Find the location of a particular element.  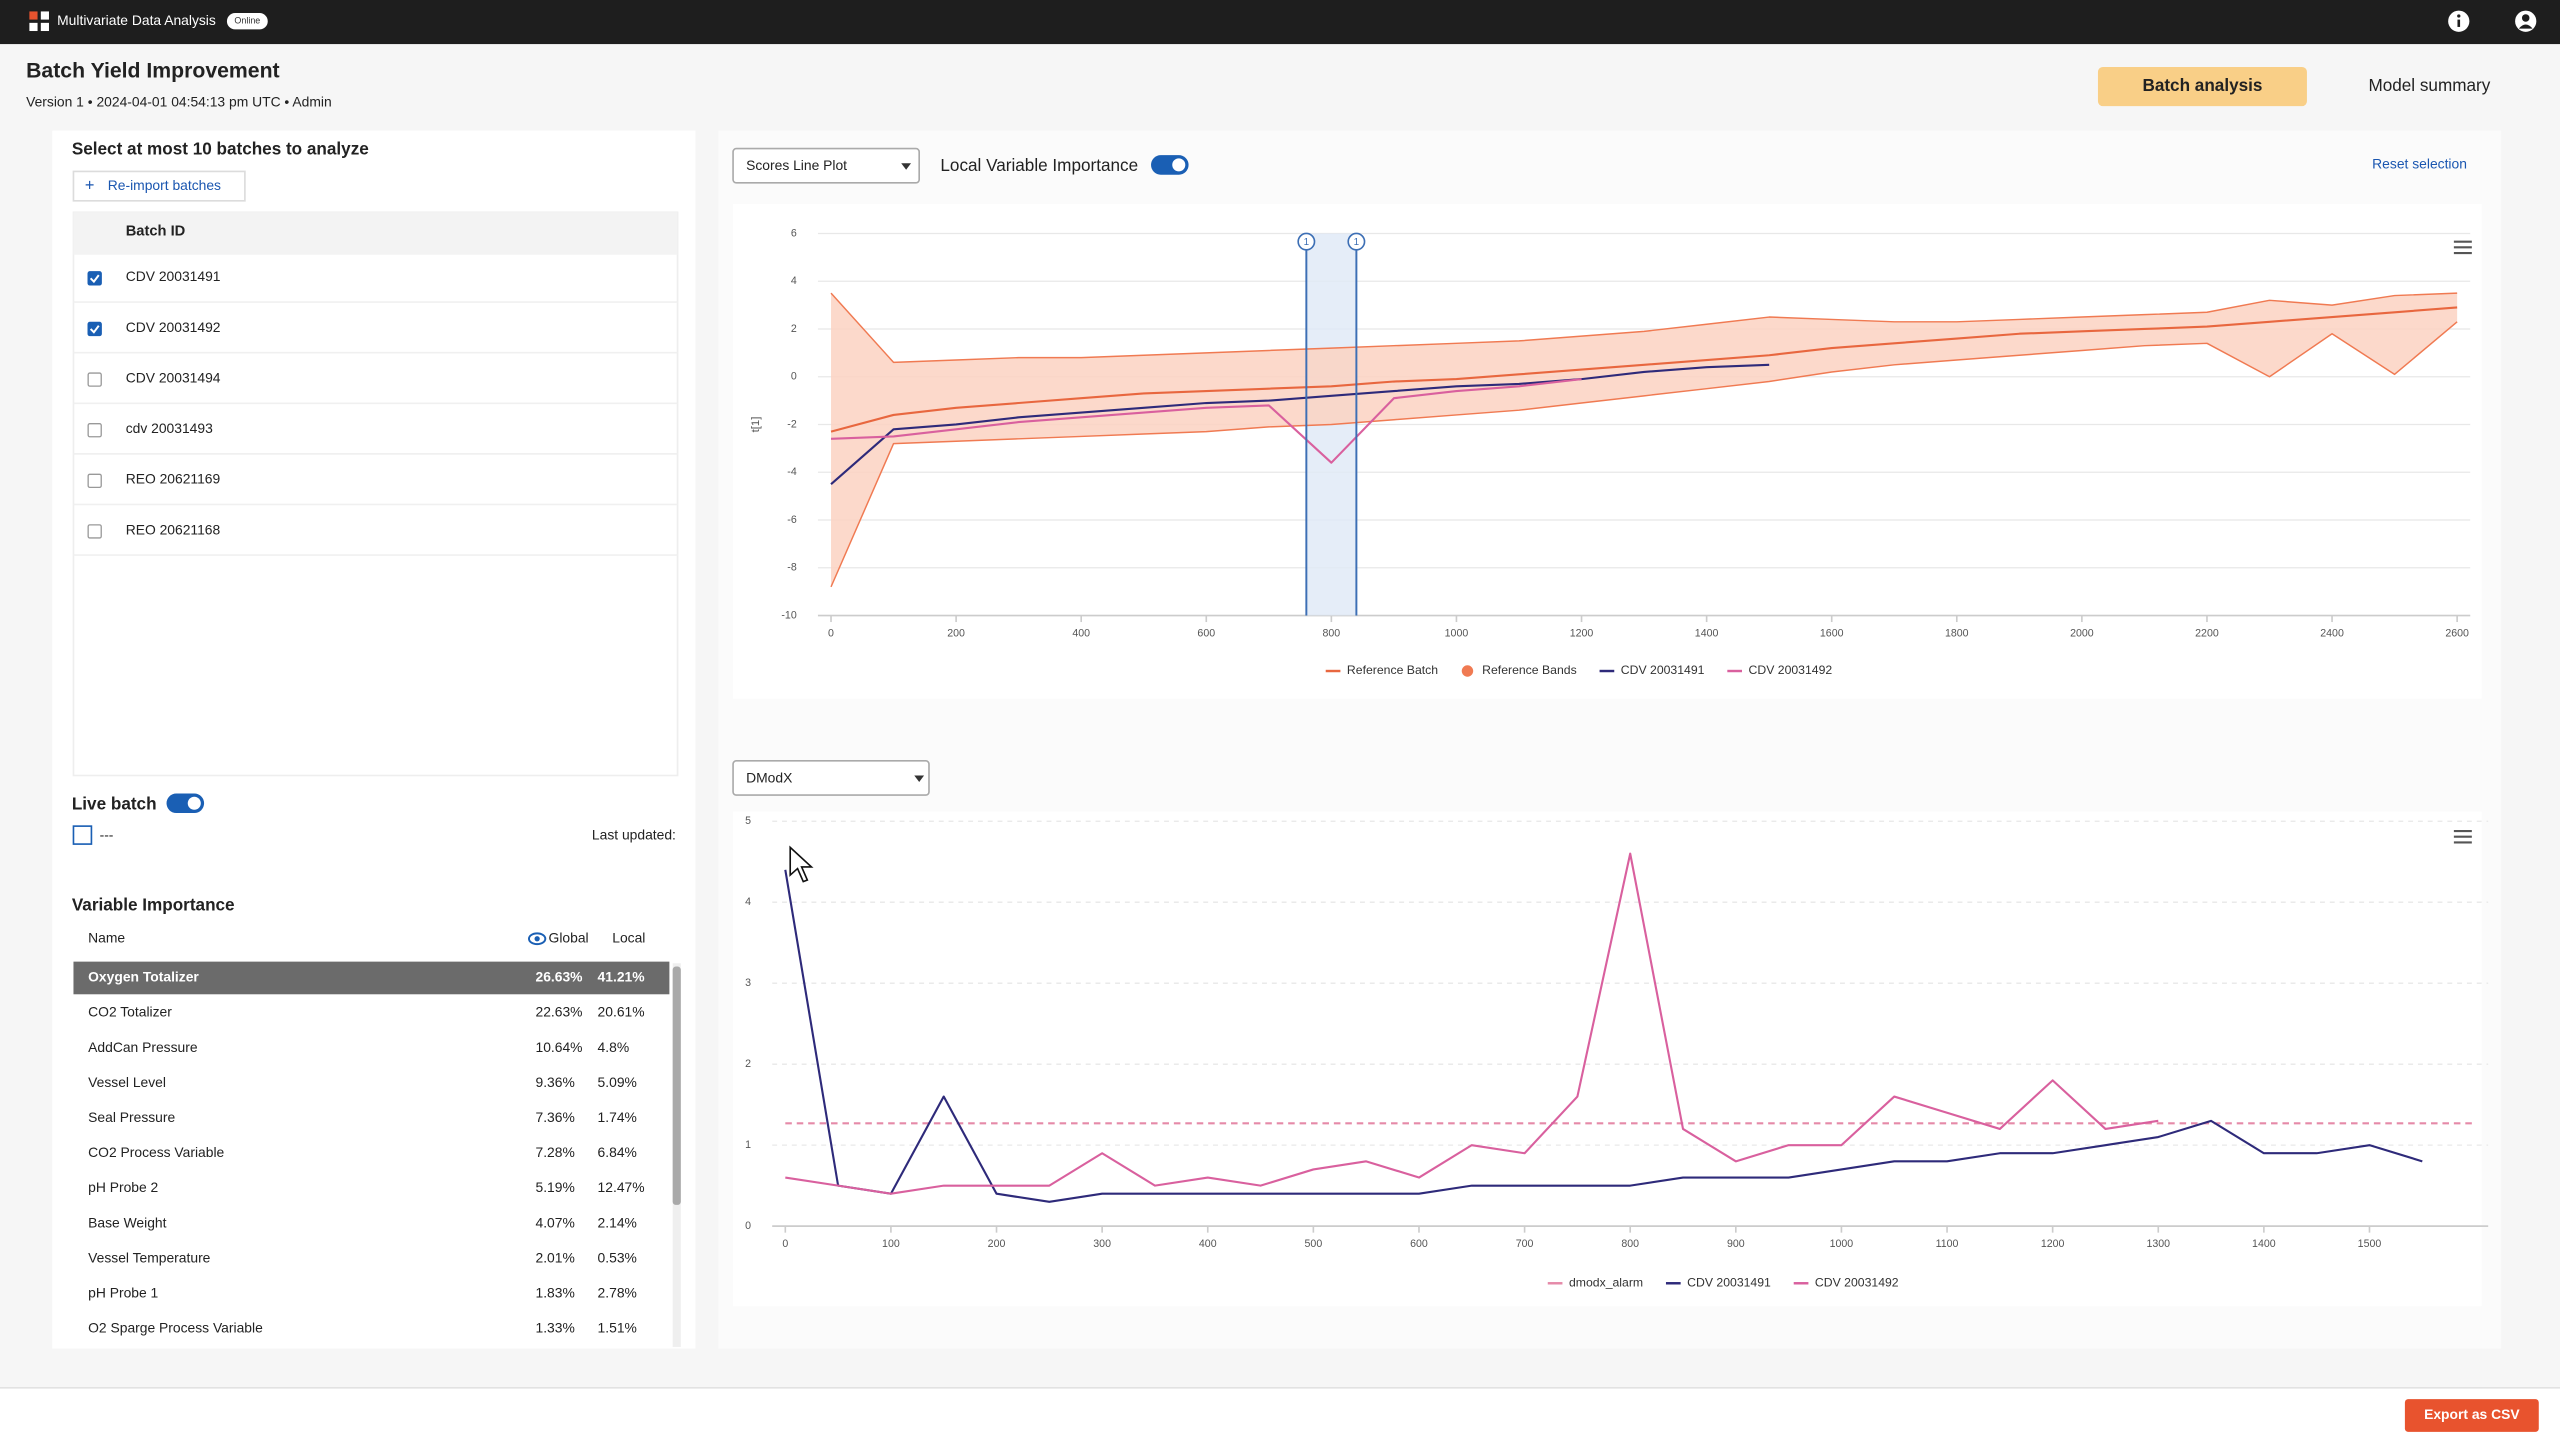

vi-name: pH Probe 2 is located at coordinates (123, 1187).